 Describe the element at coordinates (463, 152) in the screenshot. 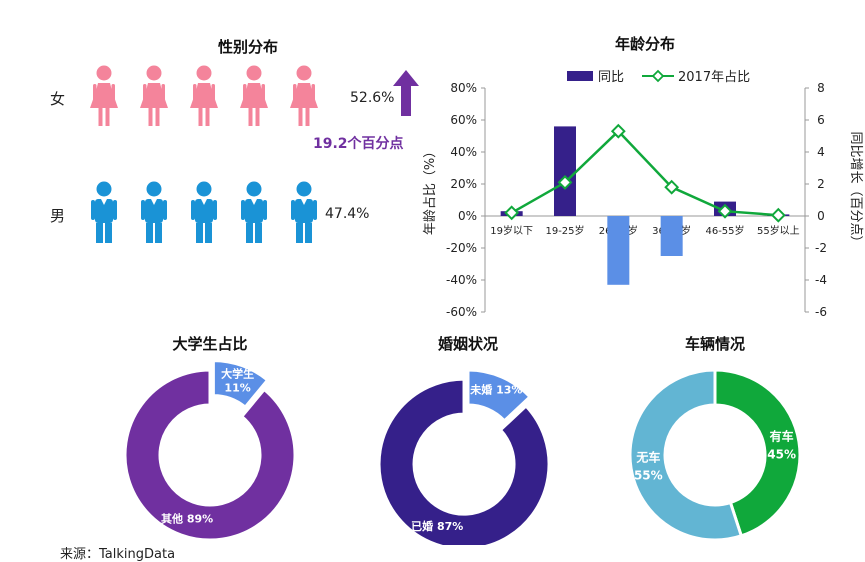

I see `left-tick-label: 40%` at that location.